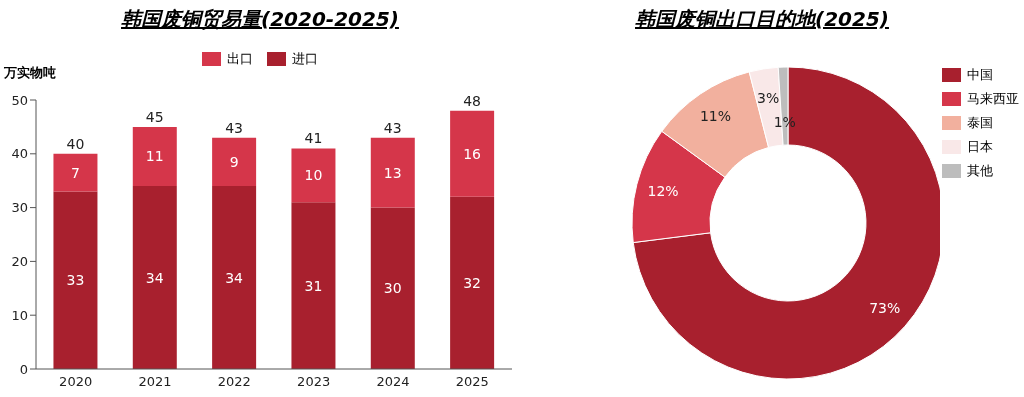  Describe the element at coordinates (993, 99) in the screenshot. I see `legend-label: 马来西亚` at that location.